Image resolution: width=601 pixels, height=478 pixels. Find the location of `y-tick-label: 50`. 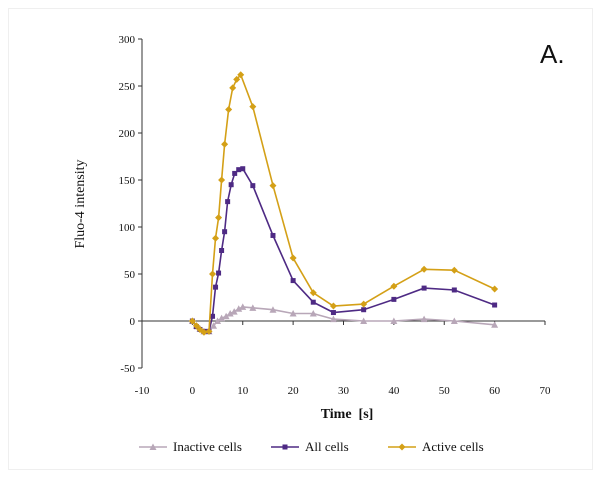

y-tick-label: 50 is located at coordinates (130, 275).